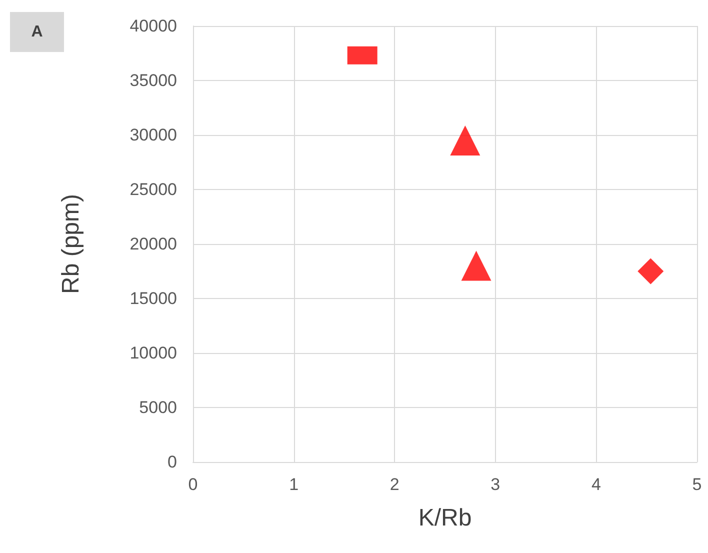 The height and width of the screenshot is (553, 708). Describe the element at coordinates (153, 189) in the screenshot. I see `y-tick-label: 25000` at that location.